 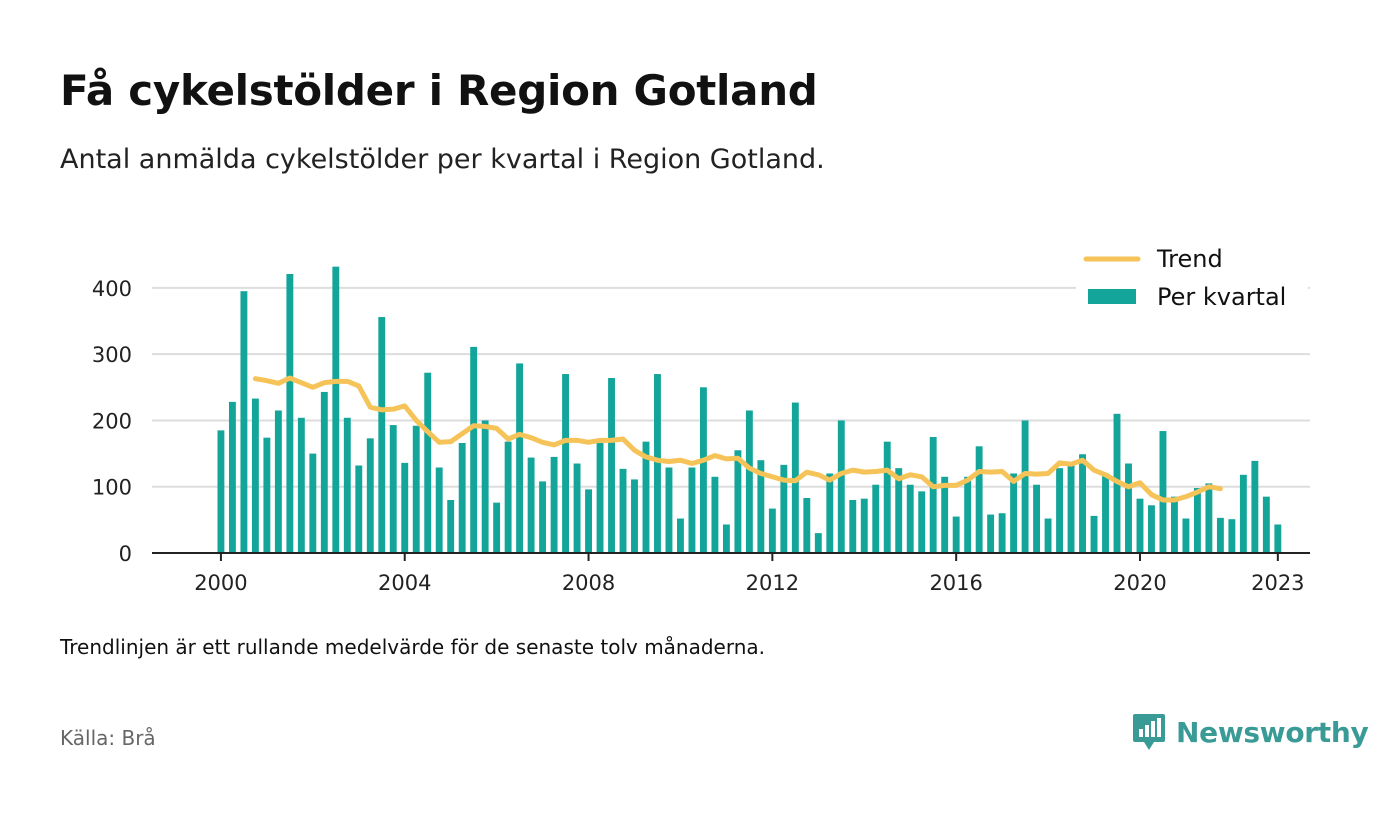 I want to click on source-label: Källa: Brå, so click(x=108, y=738).